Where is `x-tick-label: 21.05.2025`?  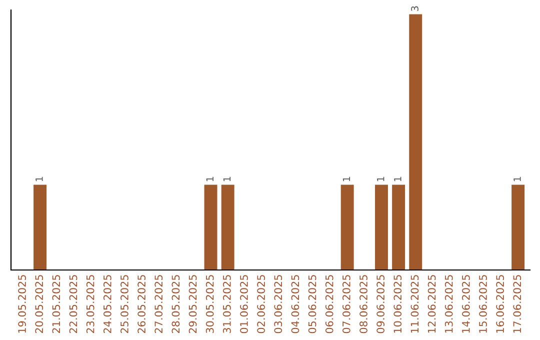 x-tick-label: 21.05.2025 is located at coordinates (56, 304).